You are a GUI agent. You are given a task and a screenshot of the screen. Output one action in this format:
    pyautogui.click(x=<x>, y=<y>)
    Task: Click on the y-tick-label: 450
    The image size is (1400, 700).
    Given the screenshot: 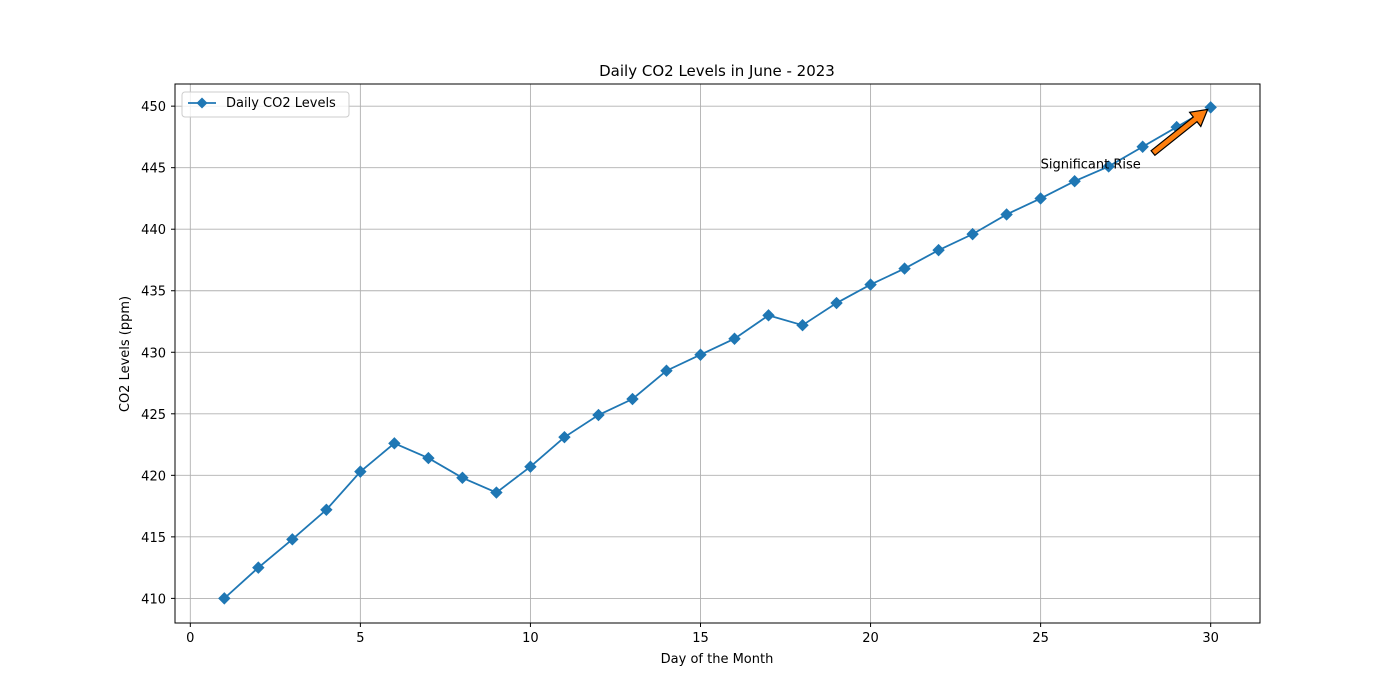 What is the action you would take?
    pyautogui.click(x=153, y=107)
    